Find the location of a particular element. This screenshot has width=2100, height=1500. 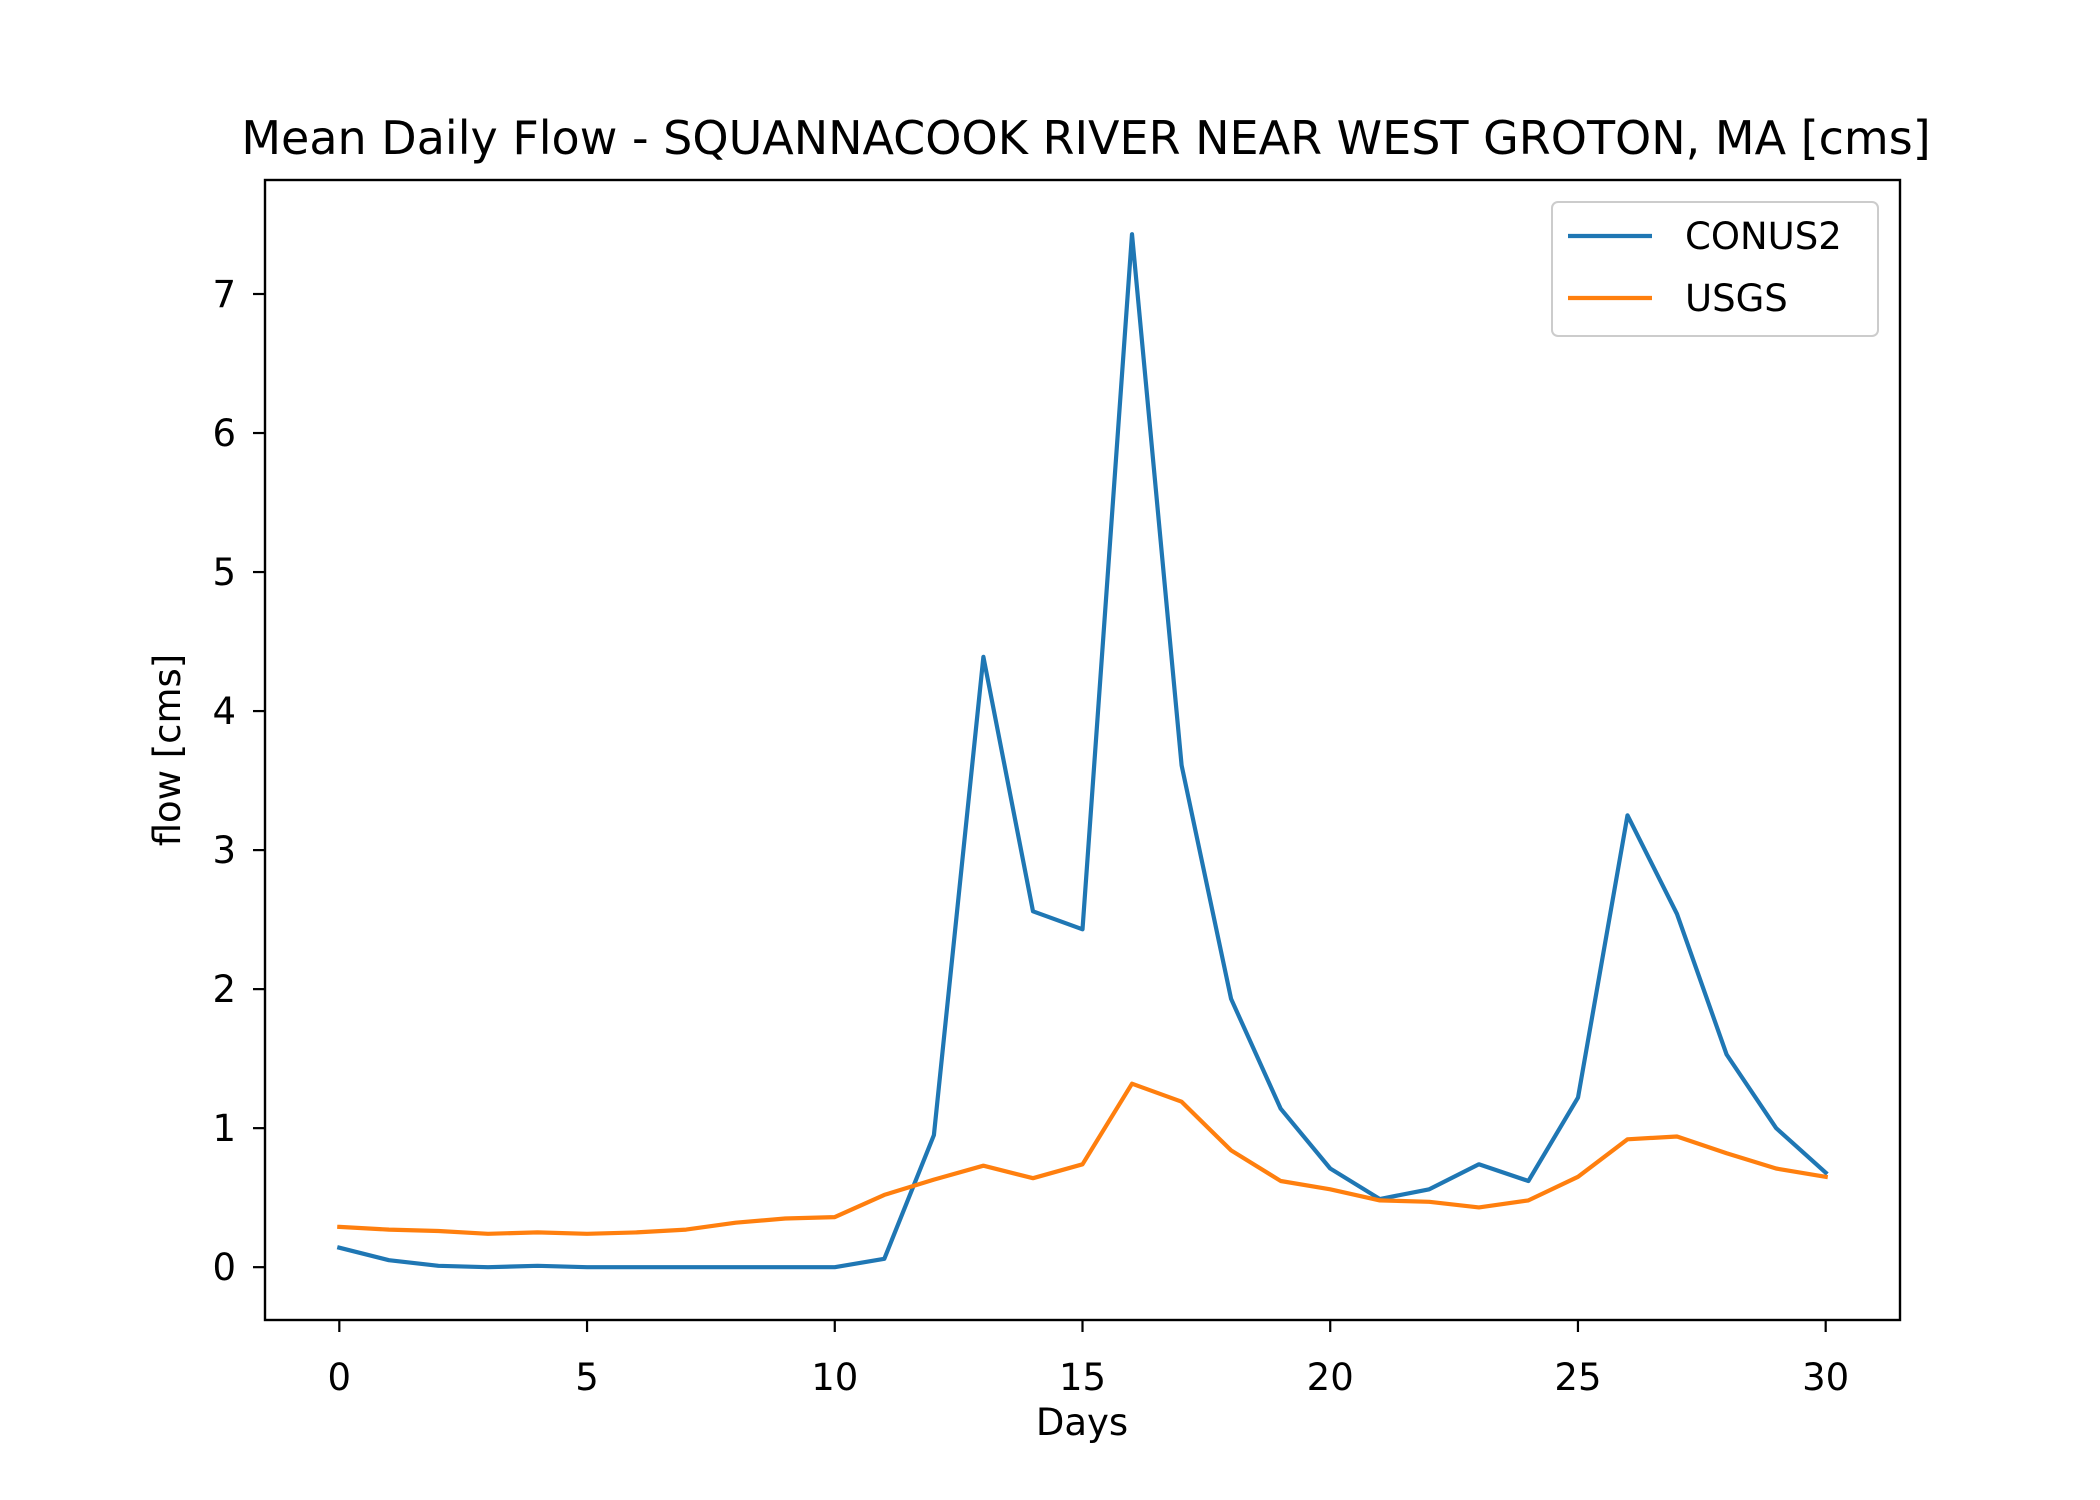

y-tick-label: 0 is located at coordinates (224, 1267).